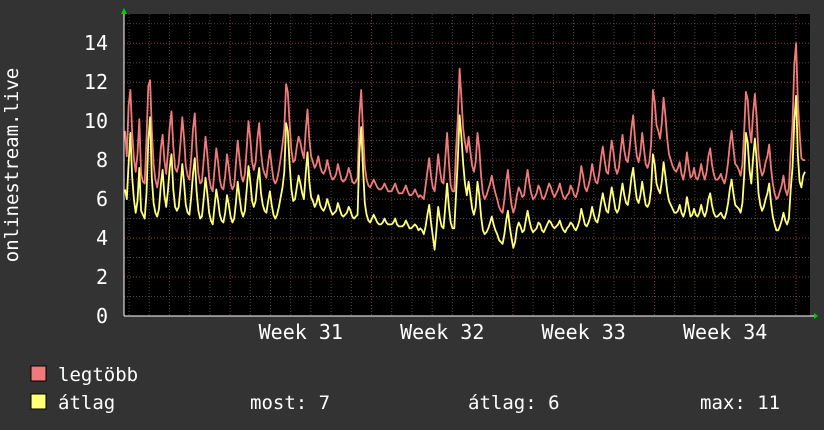 The height and width of the screenshot is (430, 824). Describe the element at coordinates (102, 160) in the screenshot. I see `y-tick-label: 8` at that location.